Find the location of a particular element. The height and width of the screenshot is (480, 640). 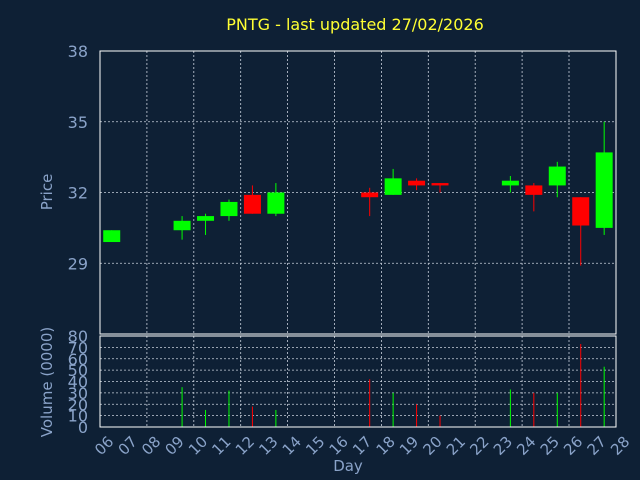

x-tick-label: 18 is located at coordinates (386, 446).